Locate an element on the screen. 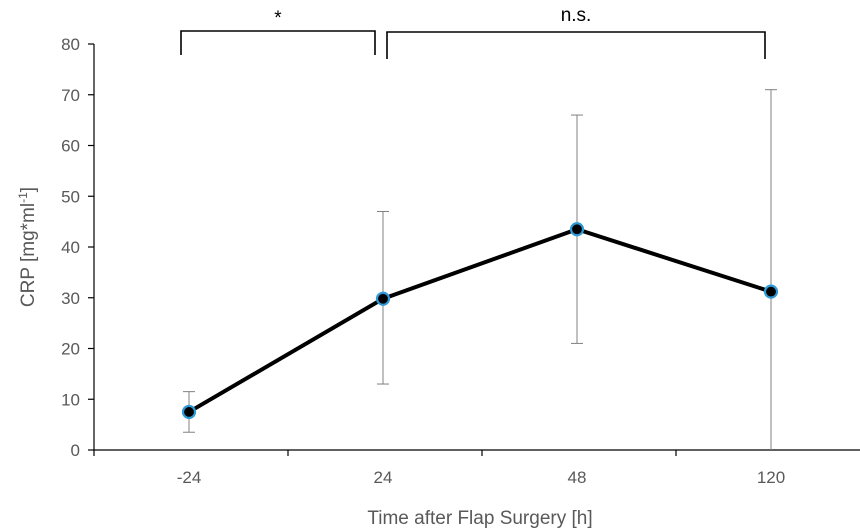 The image size is (860, 531). significance-brackets: * n.s. is located at coordinates (473, 32).